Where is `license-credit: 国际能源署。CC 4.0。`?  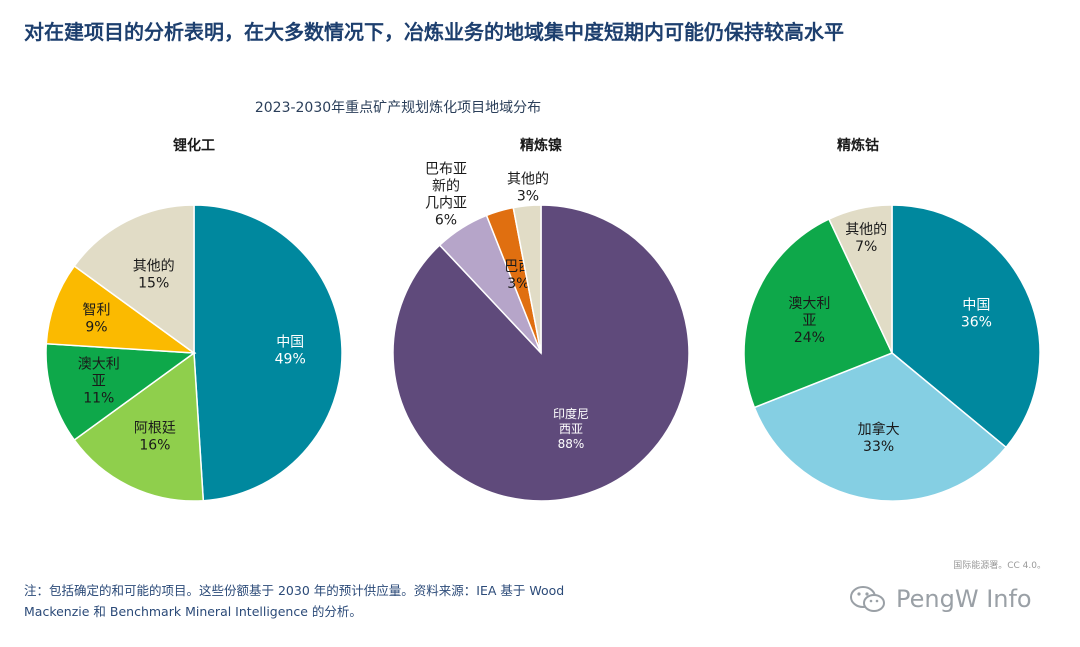
license-credit: 国际能源署。CC 4.0。 is located at coordinates (999, 566).